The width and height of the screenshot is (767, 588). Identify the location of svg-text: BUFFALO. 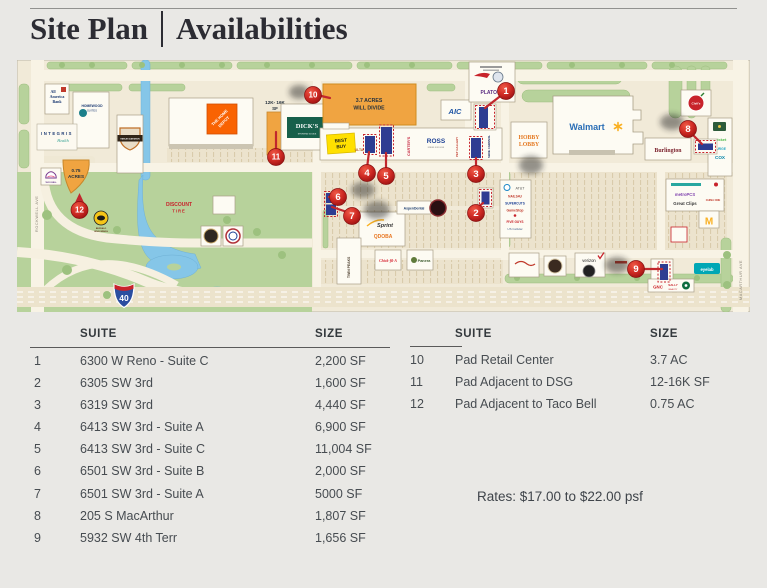
(101, 228).